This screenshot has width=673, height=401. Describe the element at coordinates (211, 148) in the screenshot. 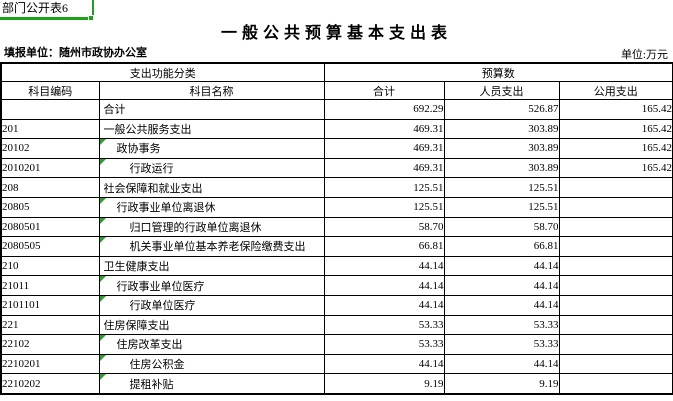

I see `cell-subject-name: 政协事务` at that location.